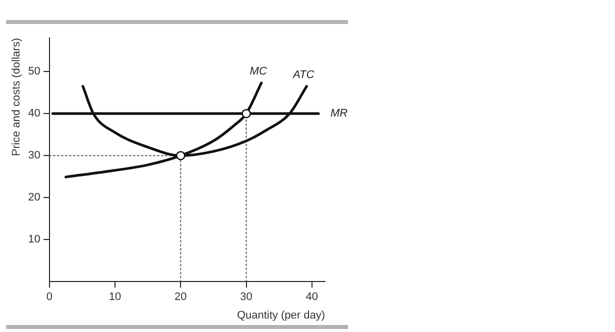 The height and width of the screenshot is (332, 615). I want to click on annotation: ATC, so click(303, 74).